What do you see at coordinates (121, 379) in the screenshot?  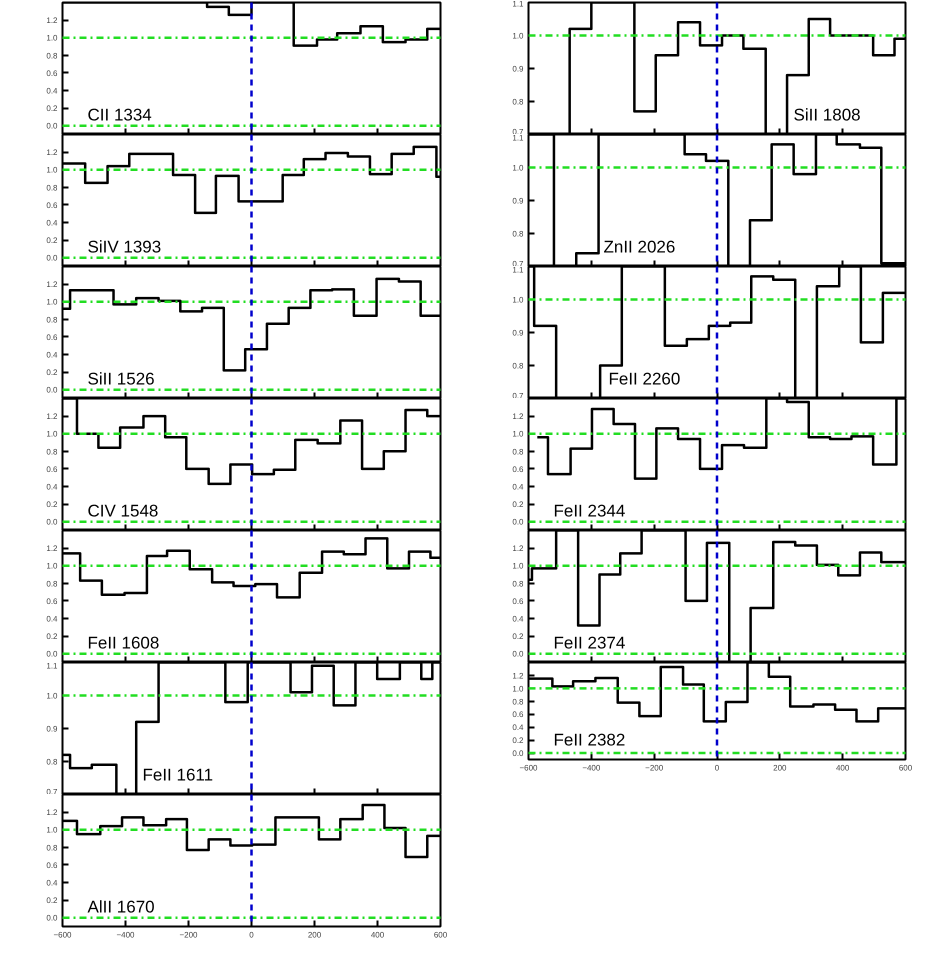 I see `text: SiII 1526` at bounding box center [121, 379].